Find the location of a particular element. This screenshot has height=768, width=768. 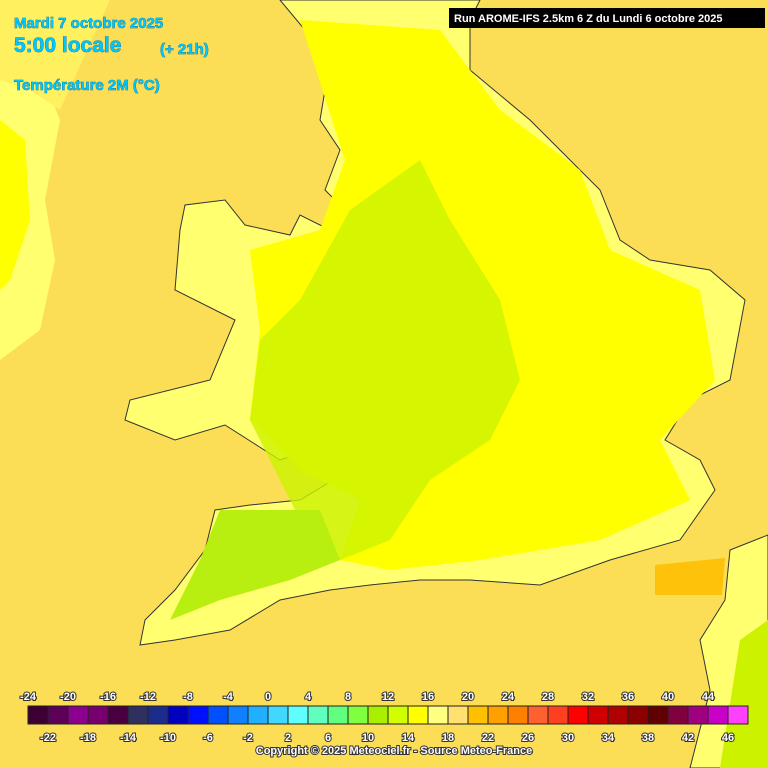

tick-label-top: 32 is located at coordinates (588, 697).